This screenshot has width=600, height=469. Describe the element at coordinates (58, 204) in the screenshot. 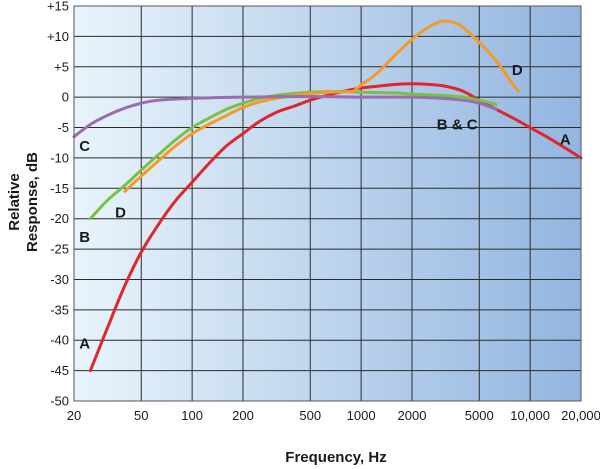

I see `y-axis-ticks: +15 +10 +5 0 -5 -10 -15 -20 -25 -30 -35 -40 -45 -50` at that location.